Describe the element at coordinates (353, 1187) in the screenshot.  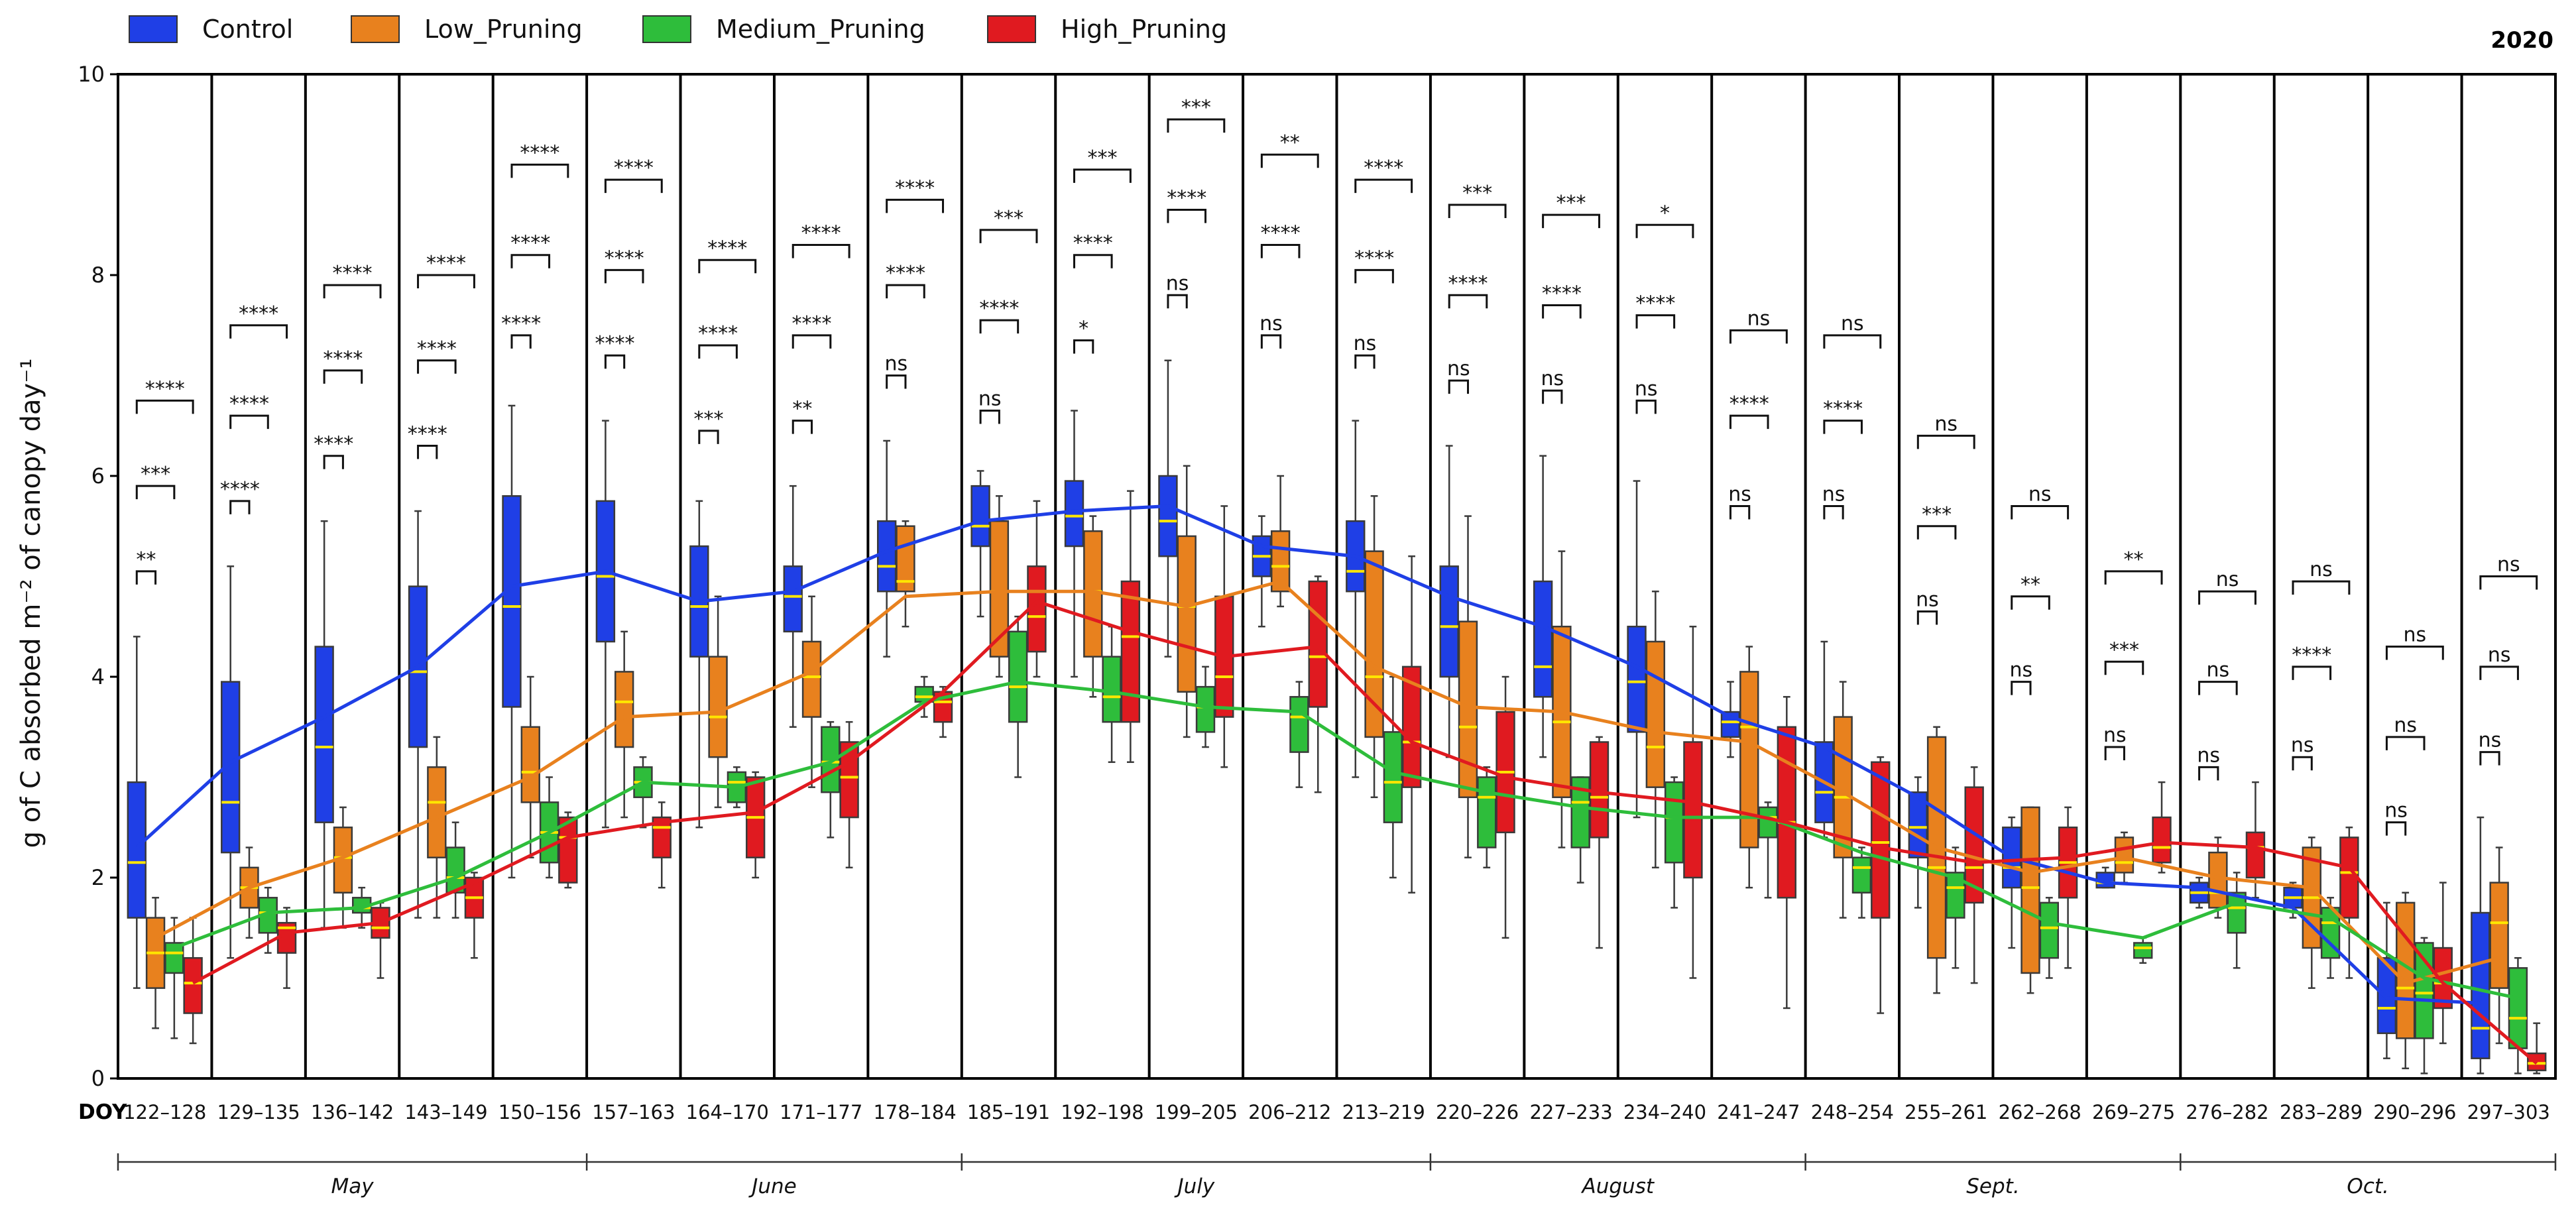
I see `month-label: May` at that location.